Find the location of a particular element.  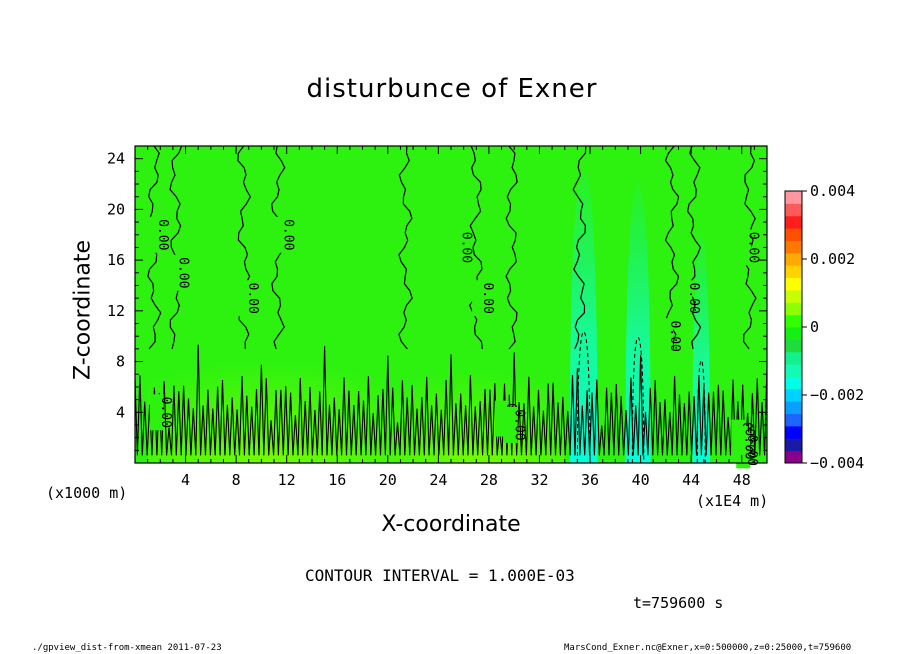

contour-label-1: 0.00 is located at coordinates (182, 272).